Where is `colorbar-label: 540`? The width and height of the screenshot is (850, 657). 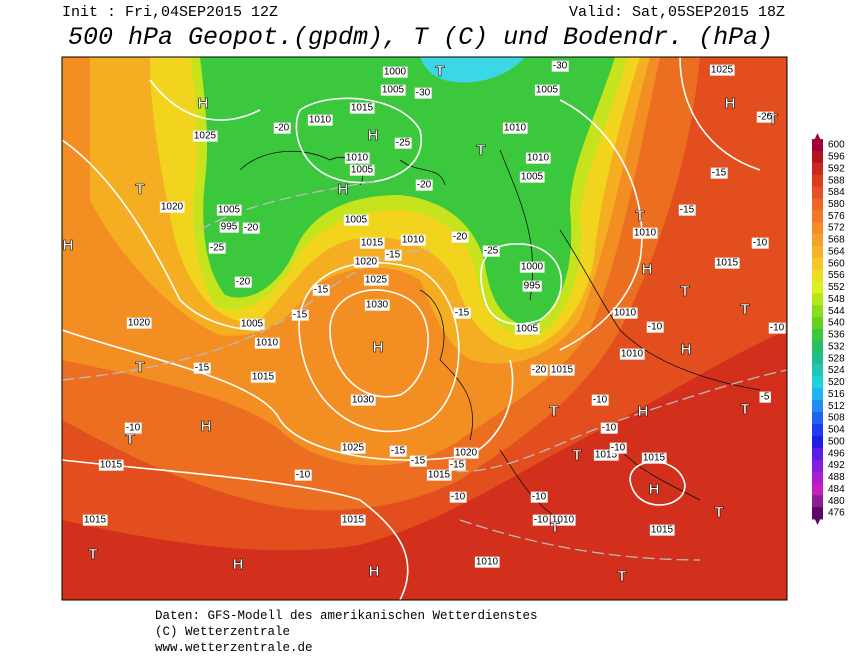 colorbar-label: 540 is located at coordinates (836, 323).